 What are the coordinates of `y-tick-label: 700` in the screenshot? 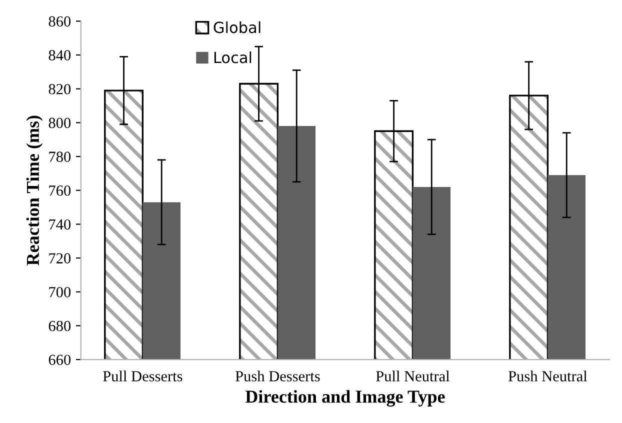 It's located at (60, 292).